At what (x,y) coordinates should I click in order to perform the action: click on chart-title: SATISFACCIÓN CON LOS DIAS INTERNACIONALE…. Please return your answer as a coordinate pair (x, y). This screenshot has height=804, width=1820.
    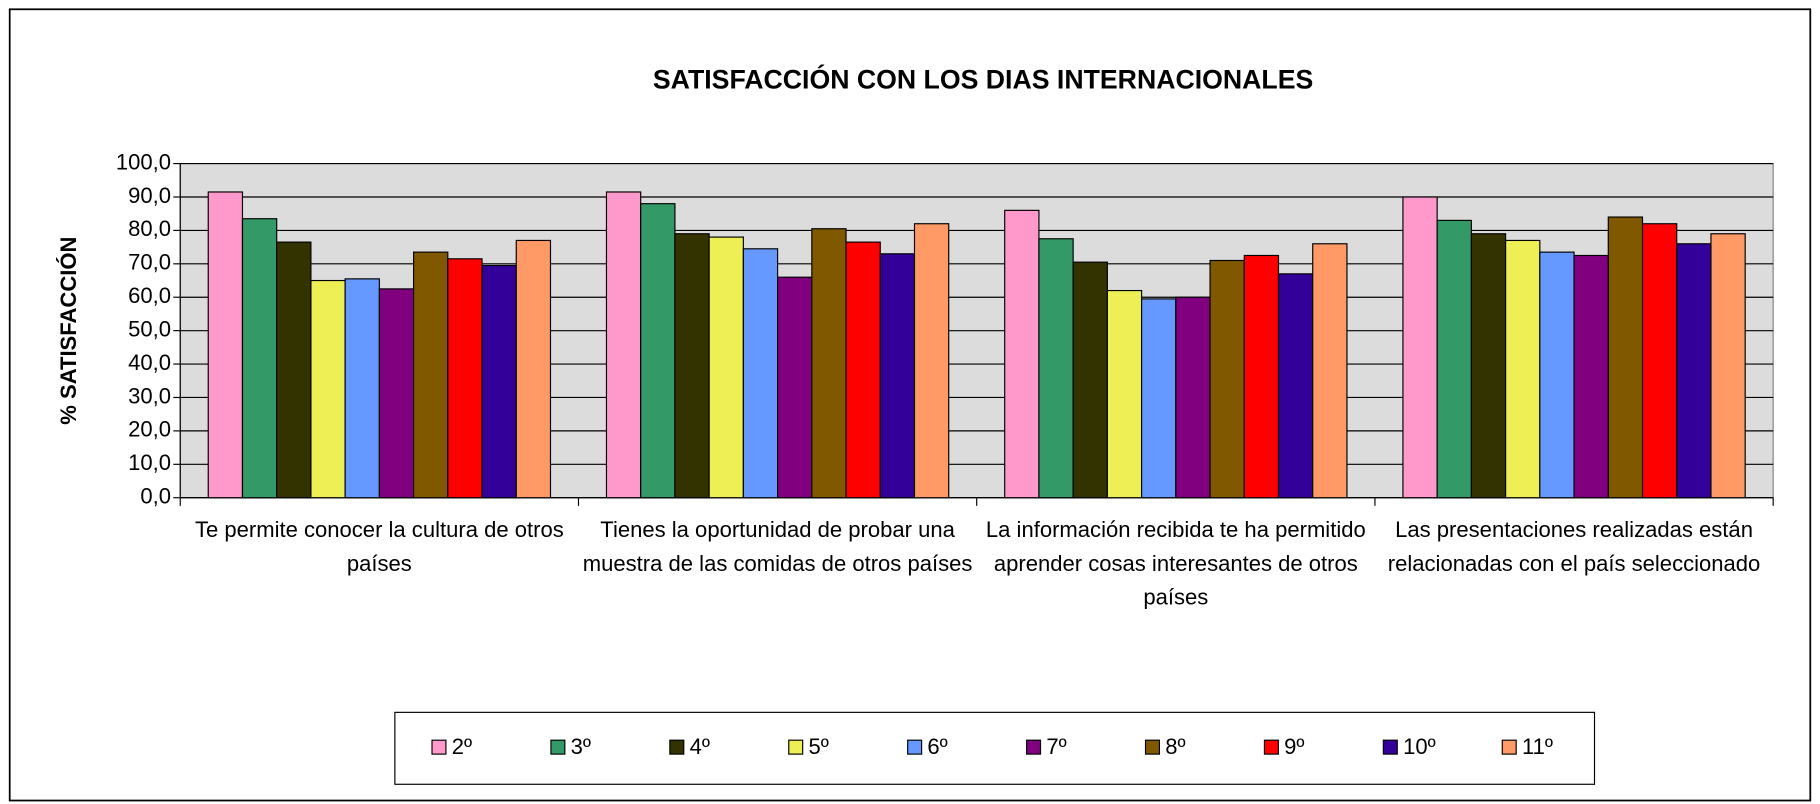
    Looking at the image, I should click on (983, 79).